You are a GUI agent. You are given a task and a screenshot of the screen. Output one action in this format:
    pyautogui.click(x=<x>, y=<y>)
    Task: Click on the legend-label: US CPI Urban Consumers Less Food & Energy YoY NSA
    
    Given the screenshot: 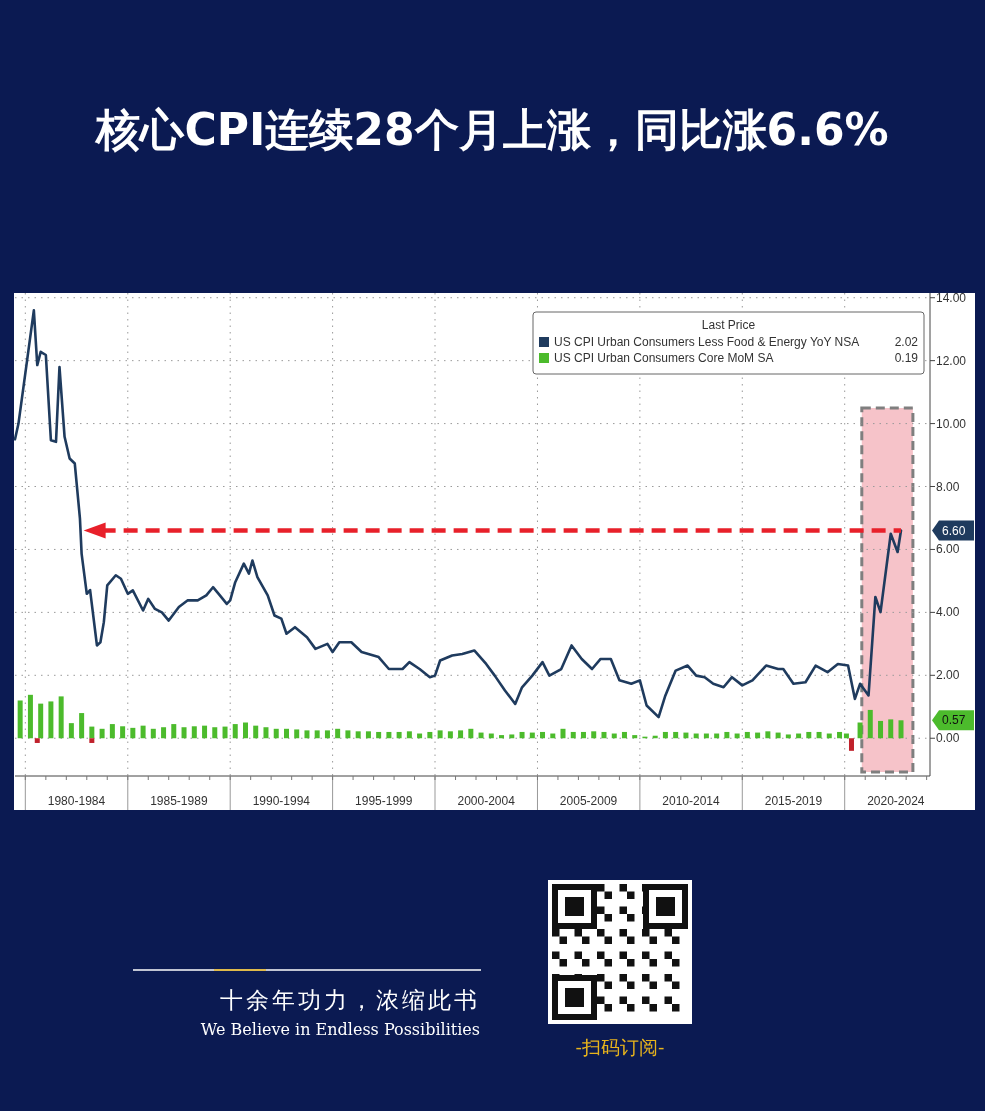 What is the action you would take?
    pyautogui.click(x=707, y=342)
    